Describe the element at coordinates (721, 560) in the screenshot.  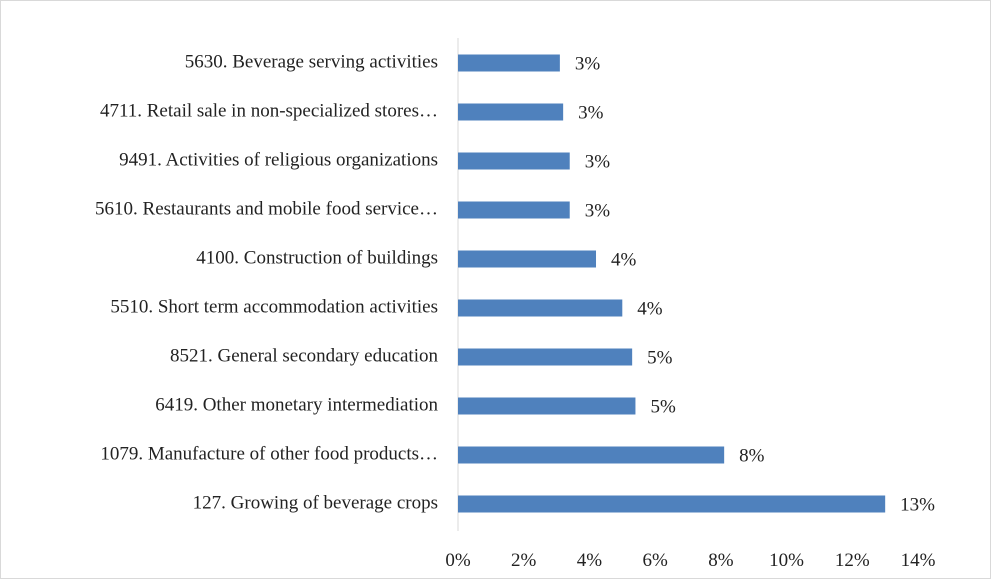
I see `x-tick-label: 8%` at that location.